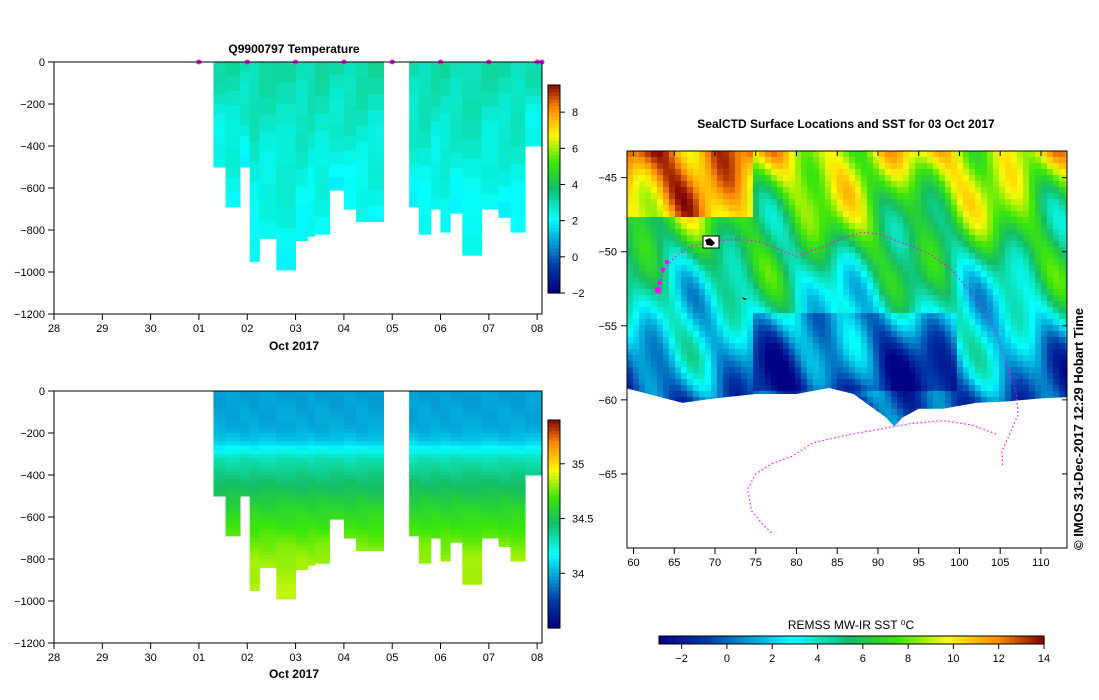 This screenshot has height=700, width=1099. Describe the element at coordinates (29, 315) in the screenshot. I see `temperature-ytick-label: −1200` at that location.